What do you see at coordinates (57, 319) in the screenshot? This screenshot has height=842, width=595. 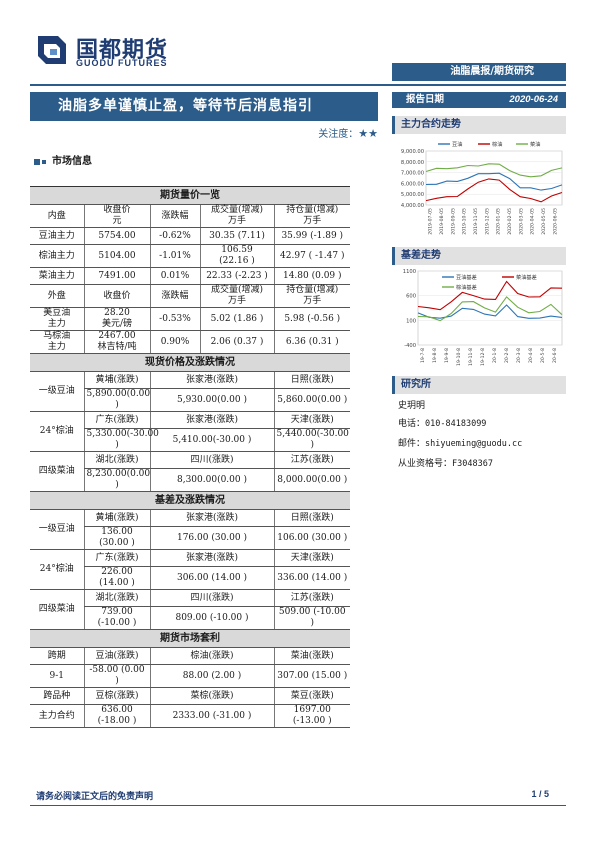 I see `table-cell: 美豆油 主力` at bounding box center [57, 319].